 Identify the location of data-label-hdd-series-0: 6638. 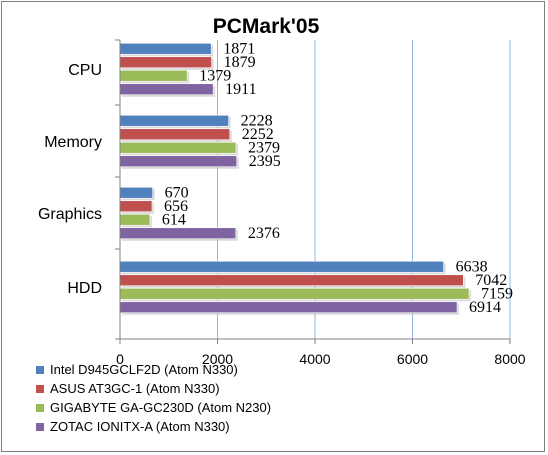
(472, 266).